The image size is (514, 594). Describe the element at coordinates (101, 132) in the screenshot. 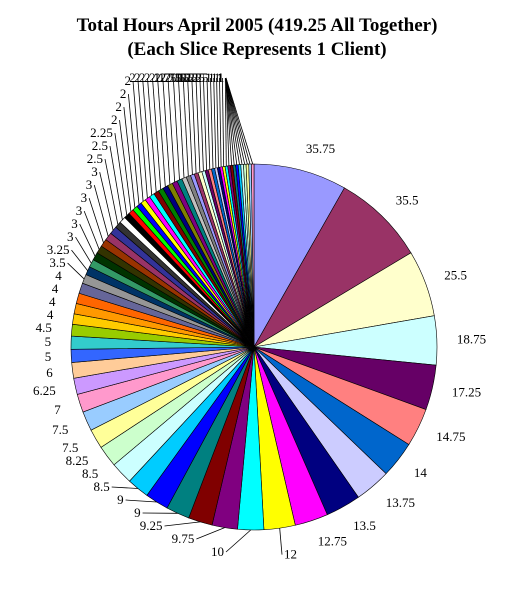

I see `slice-label: 2.25` at that location.